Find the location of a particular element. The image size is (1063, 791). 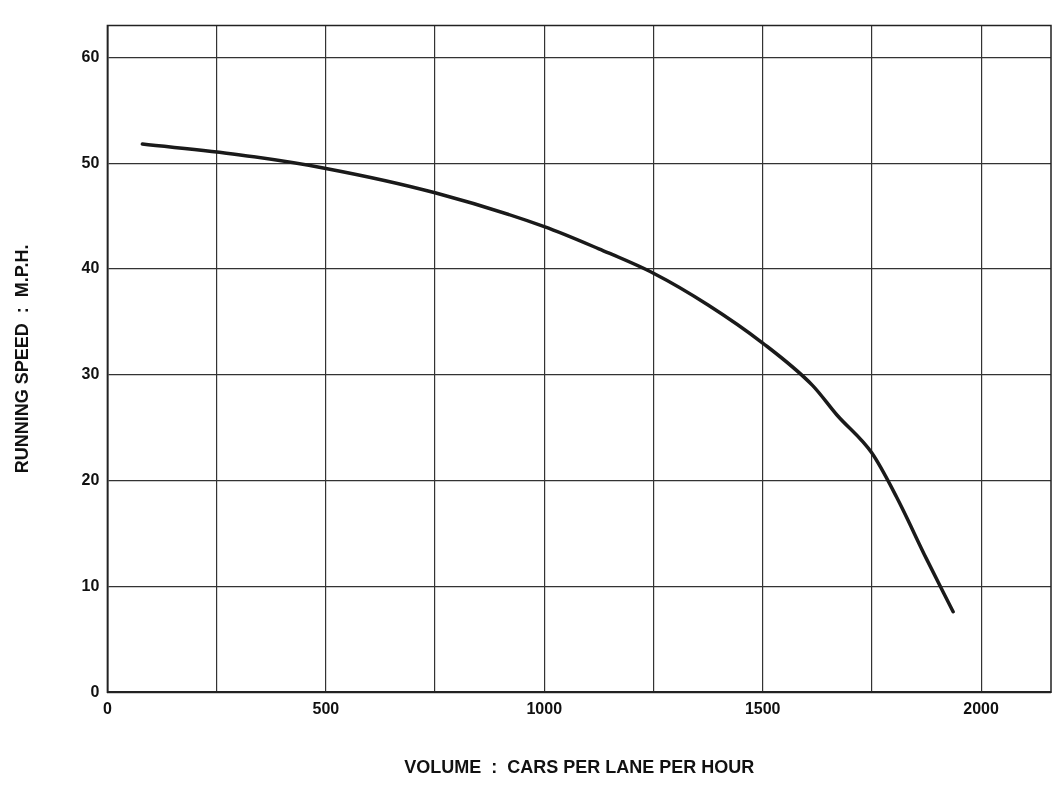

x-tick-label: 500 is located at coordinates (326, 709).